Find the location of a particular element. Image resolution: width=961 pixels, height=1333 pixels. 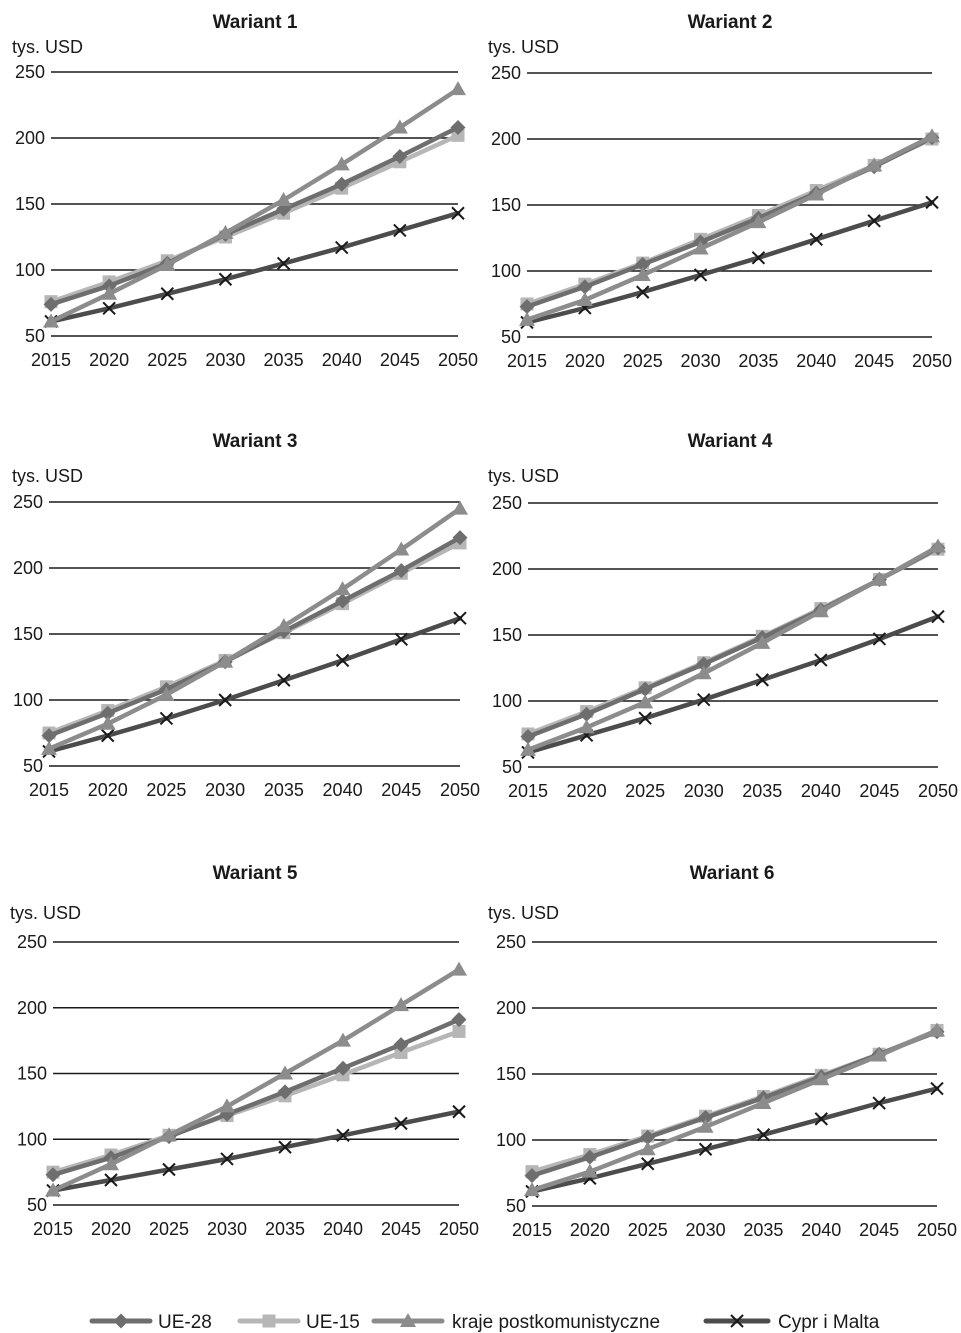

series-kraje-postkomunistyczne is located at coordinates (733, 647).